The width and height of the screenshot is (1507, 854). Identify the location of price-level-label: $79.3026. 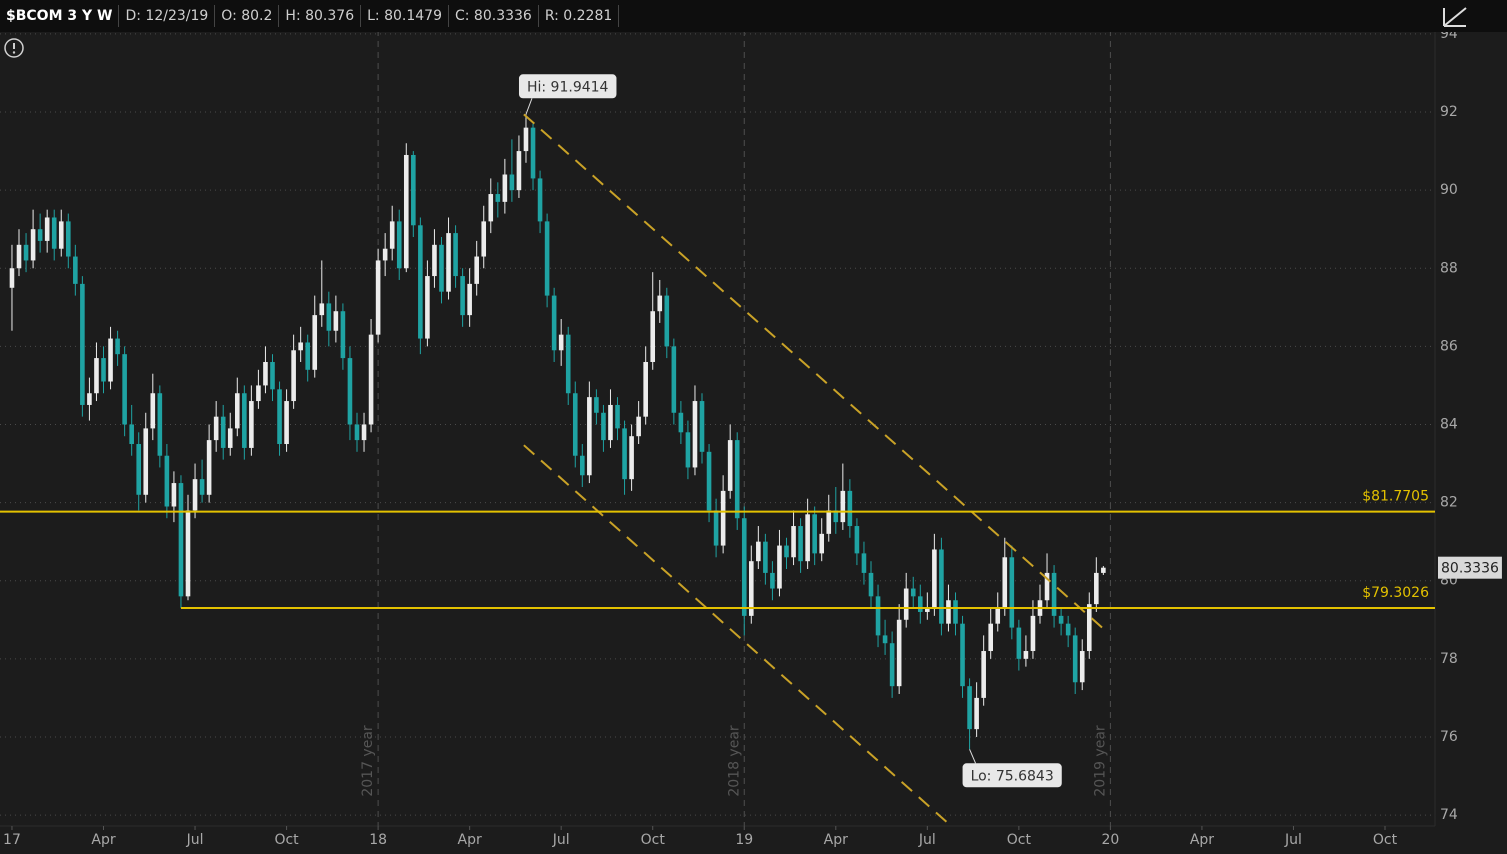
(1395, 593).